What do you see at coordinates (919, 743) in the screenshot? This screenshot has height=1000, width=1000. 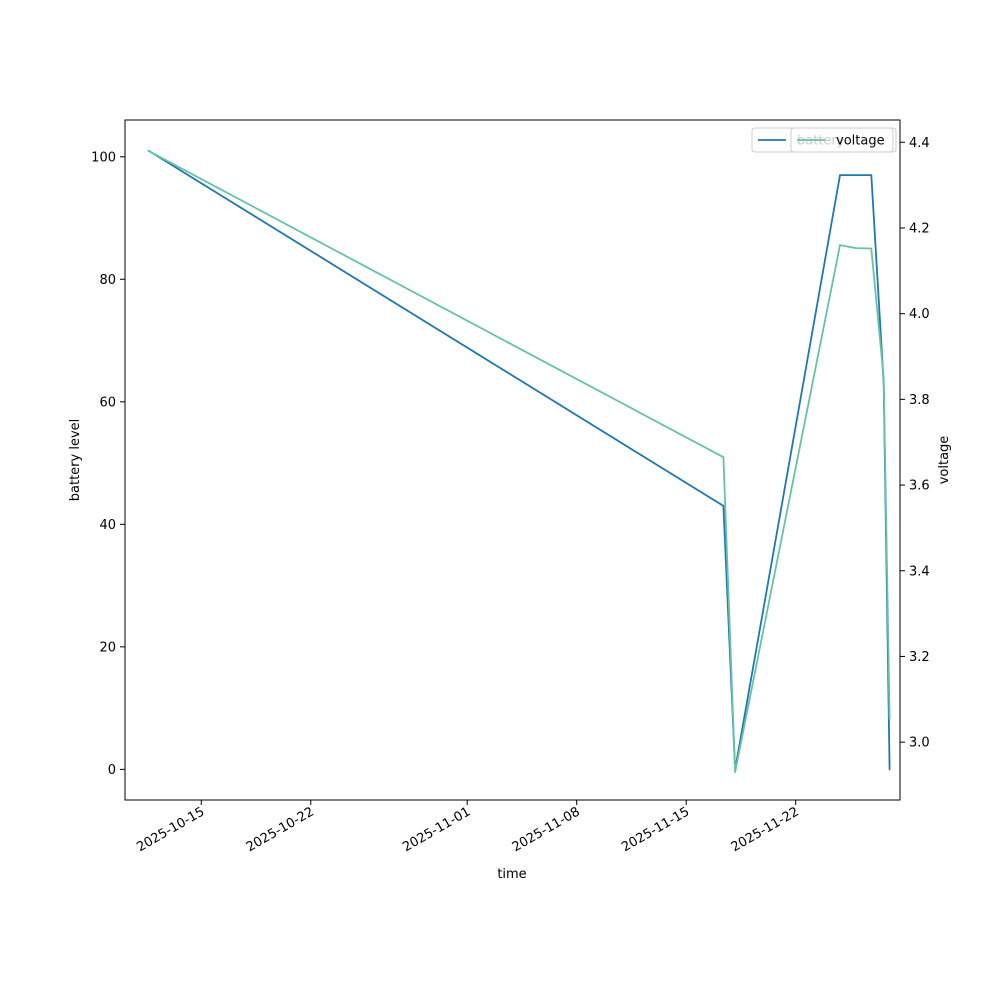 I see `y2-tick-label: 3.0` at bounding box center [919, 743].